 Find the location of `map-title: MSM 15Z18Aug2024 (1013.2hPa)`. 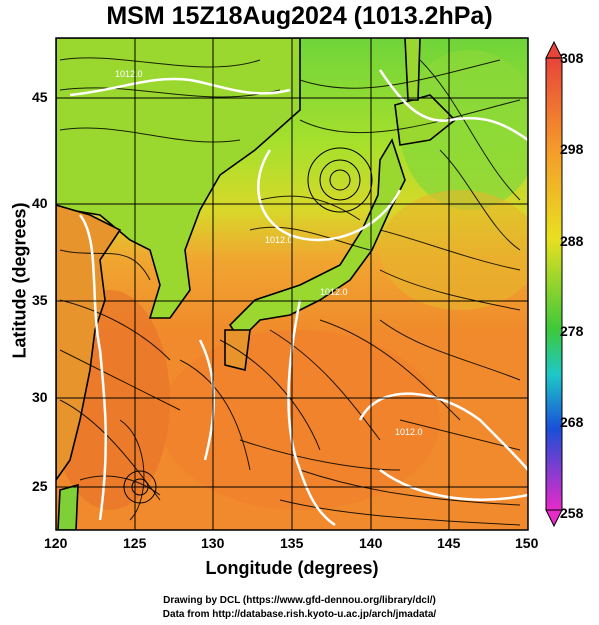

map-title: MSM 15Z18Aug2024 (1013.2hPa) is located at coordinates (299, 16).